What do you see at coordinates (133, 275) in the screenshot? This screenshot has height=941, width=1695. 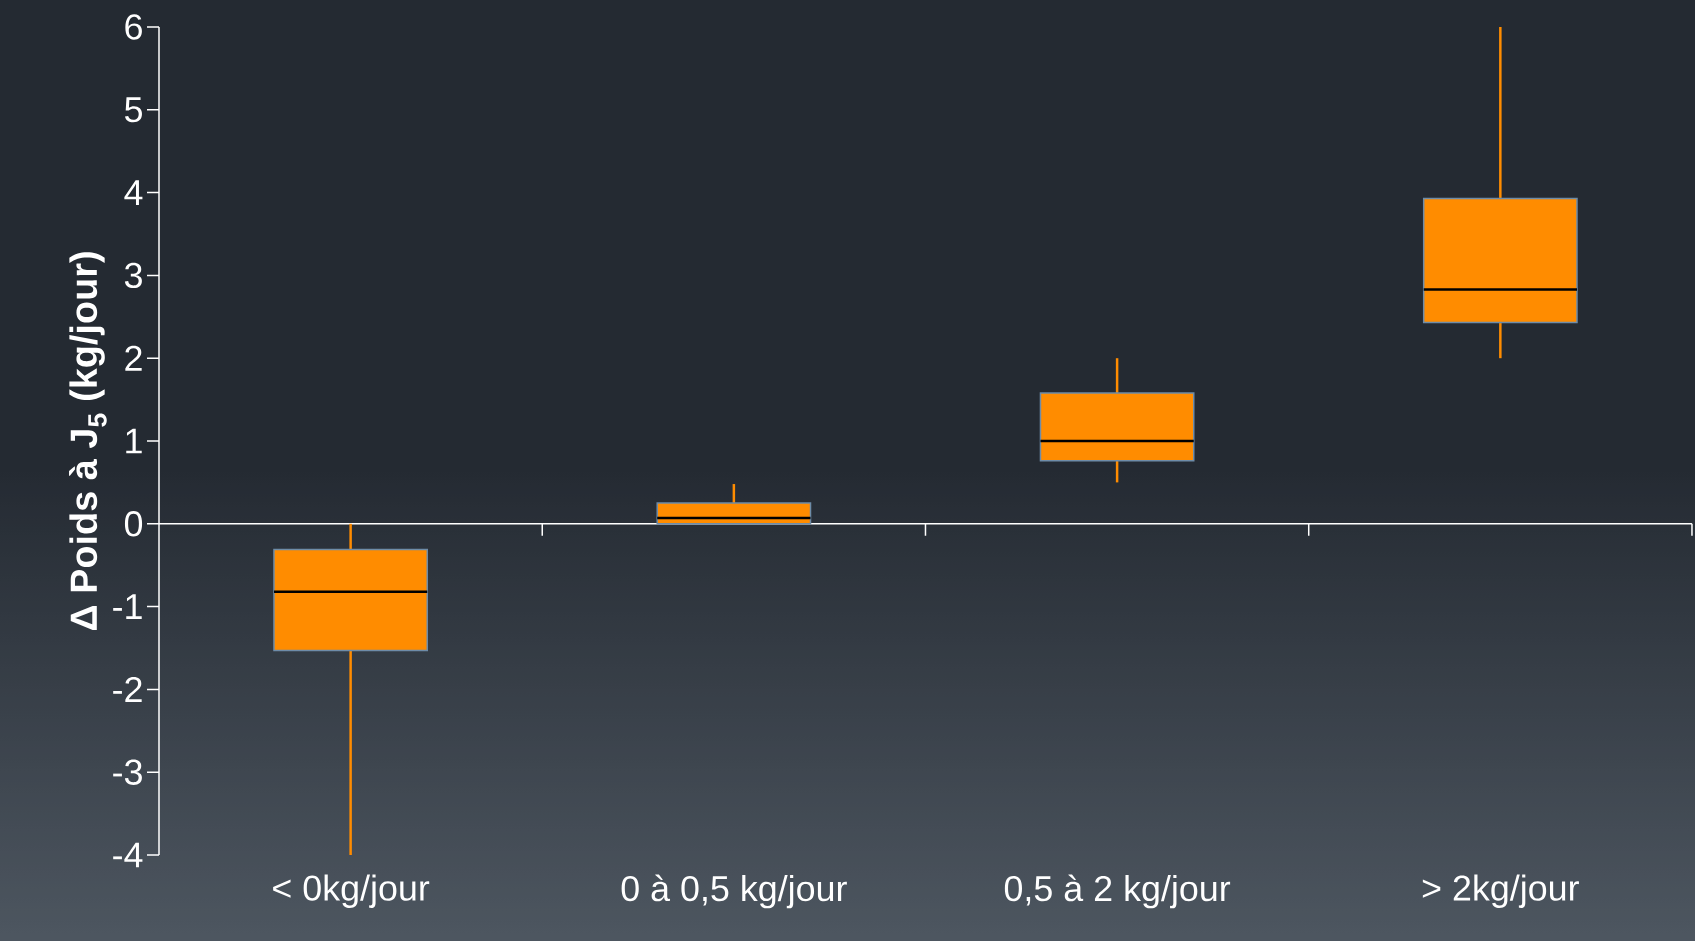 I see `y-tick-label: 3` at bounding box center [133, 275].